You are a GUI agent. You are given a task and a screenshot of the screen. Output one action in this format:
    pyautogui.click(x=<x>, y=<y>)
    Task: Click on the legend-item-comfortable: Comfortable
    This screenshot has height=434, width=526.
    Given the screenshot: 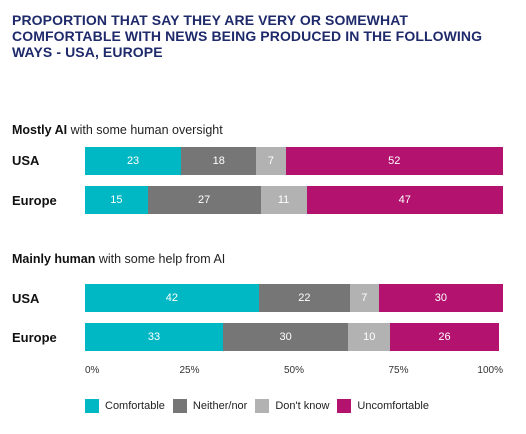 What is the action you would take?
    pyautogui.click(x=125, y=406)
    